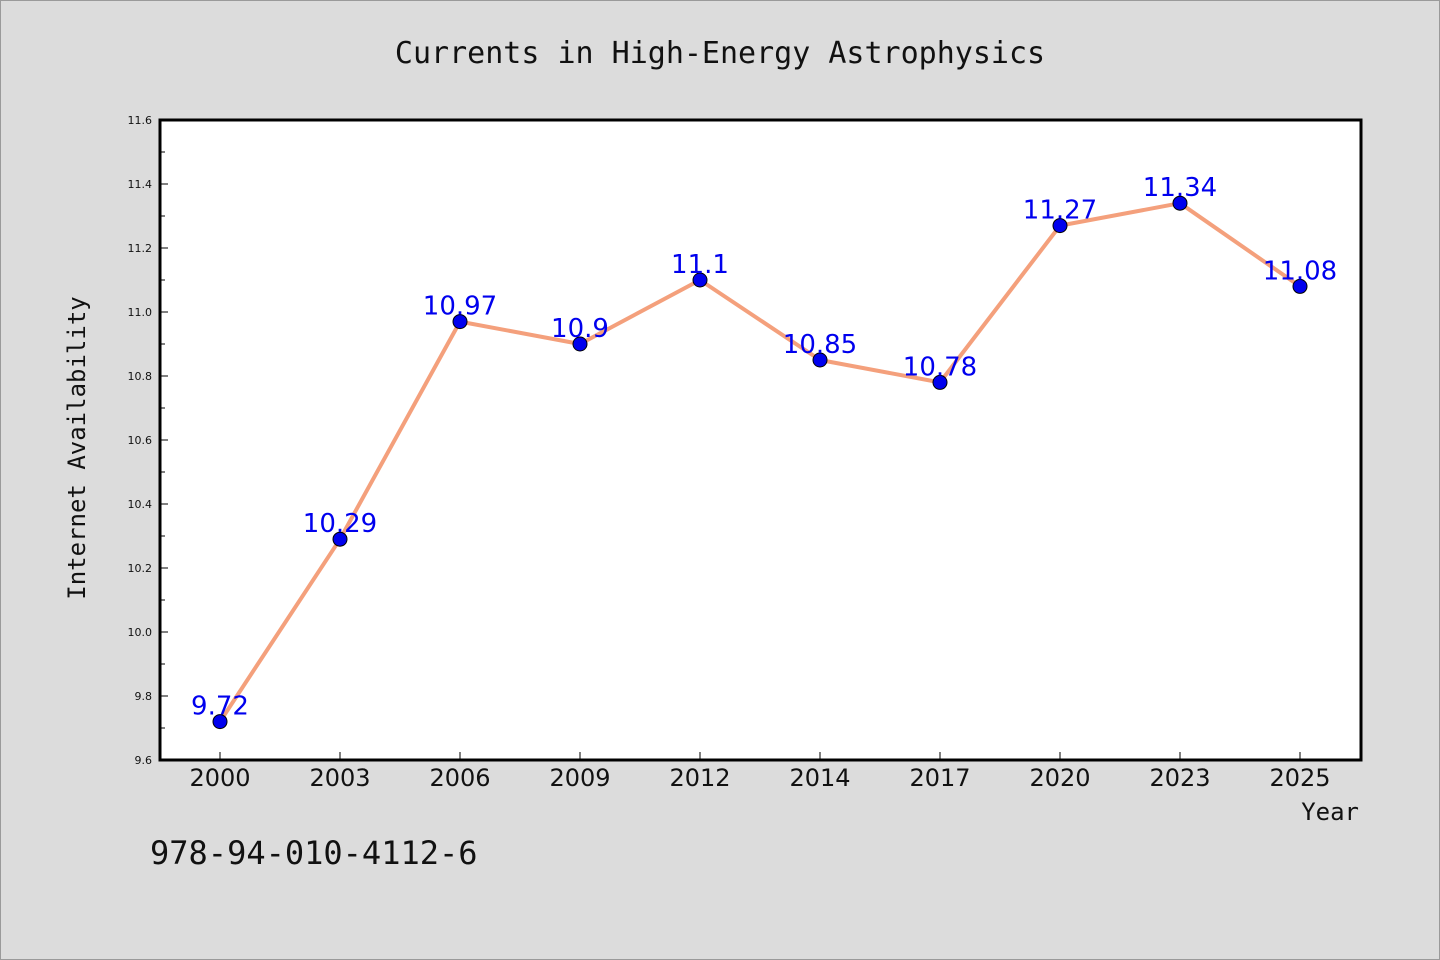 The width and height of the screenshot is (1440, 960). I want to click on y-tick-label: 11.0, so click(140, 312).